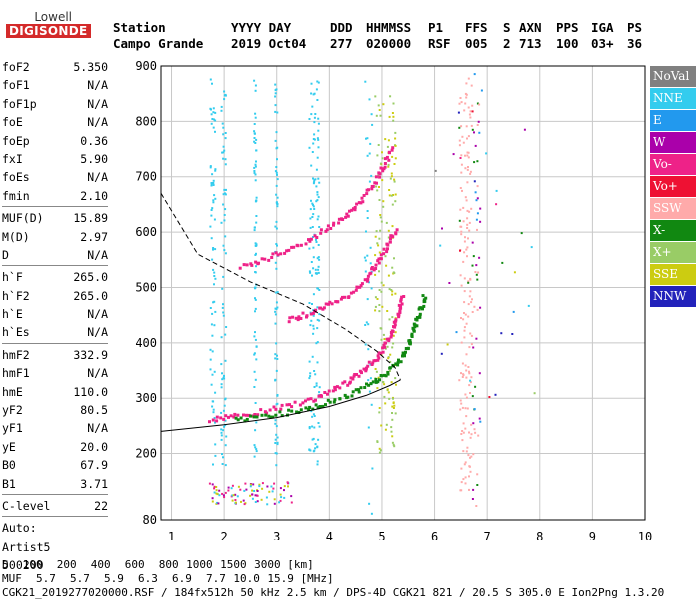 This screenshot has width=700, height=600. I want to click on param-name: yF2, so click(12, 410).